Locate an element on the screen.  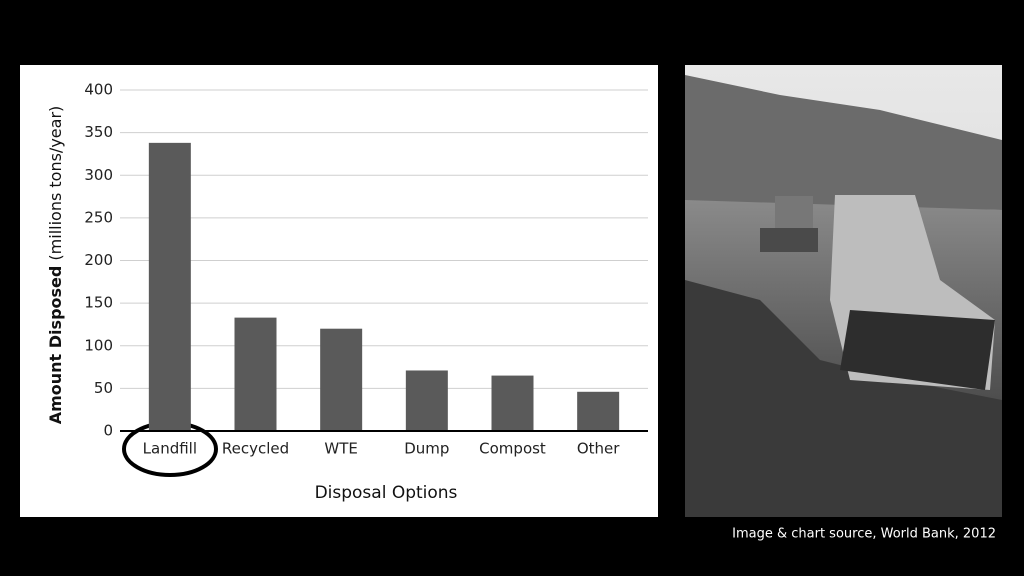
y-axis-title-main: Amount Disposed is located at coordinates (55, 345).